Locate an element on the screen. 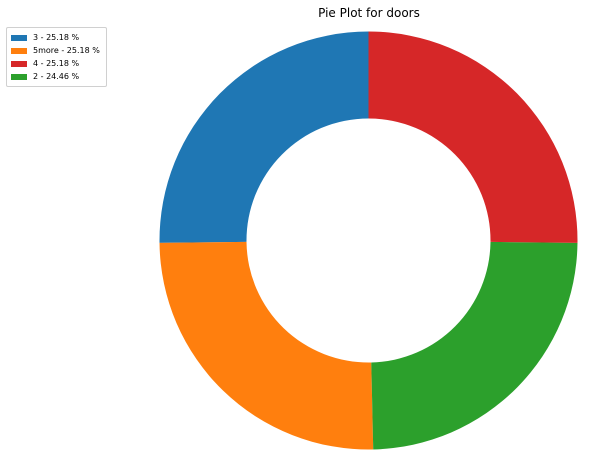  legend-item-3: 3 - 25.18 % is located at coordinates (55, 37).